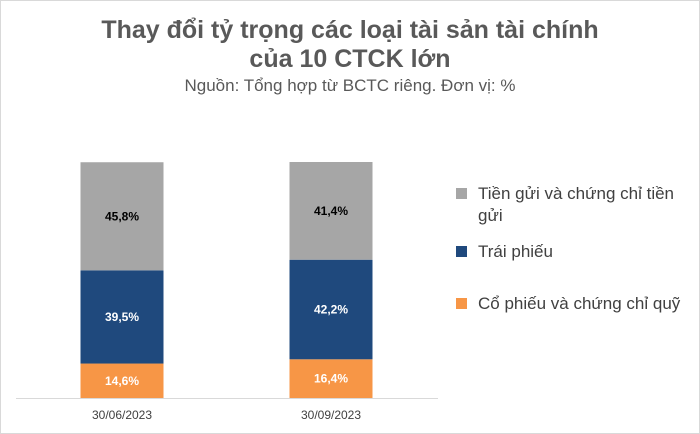 The height and width of the screenshot is (434, 700). What do you see at coordinates (576, 204) in the screenshot?
I see `legend-label: Tiền gửi và chứng chỉ tiền gửi` at bounding box center [576, 204].